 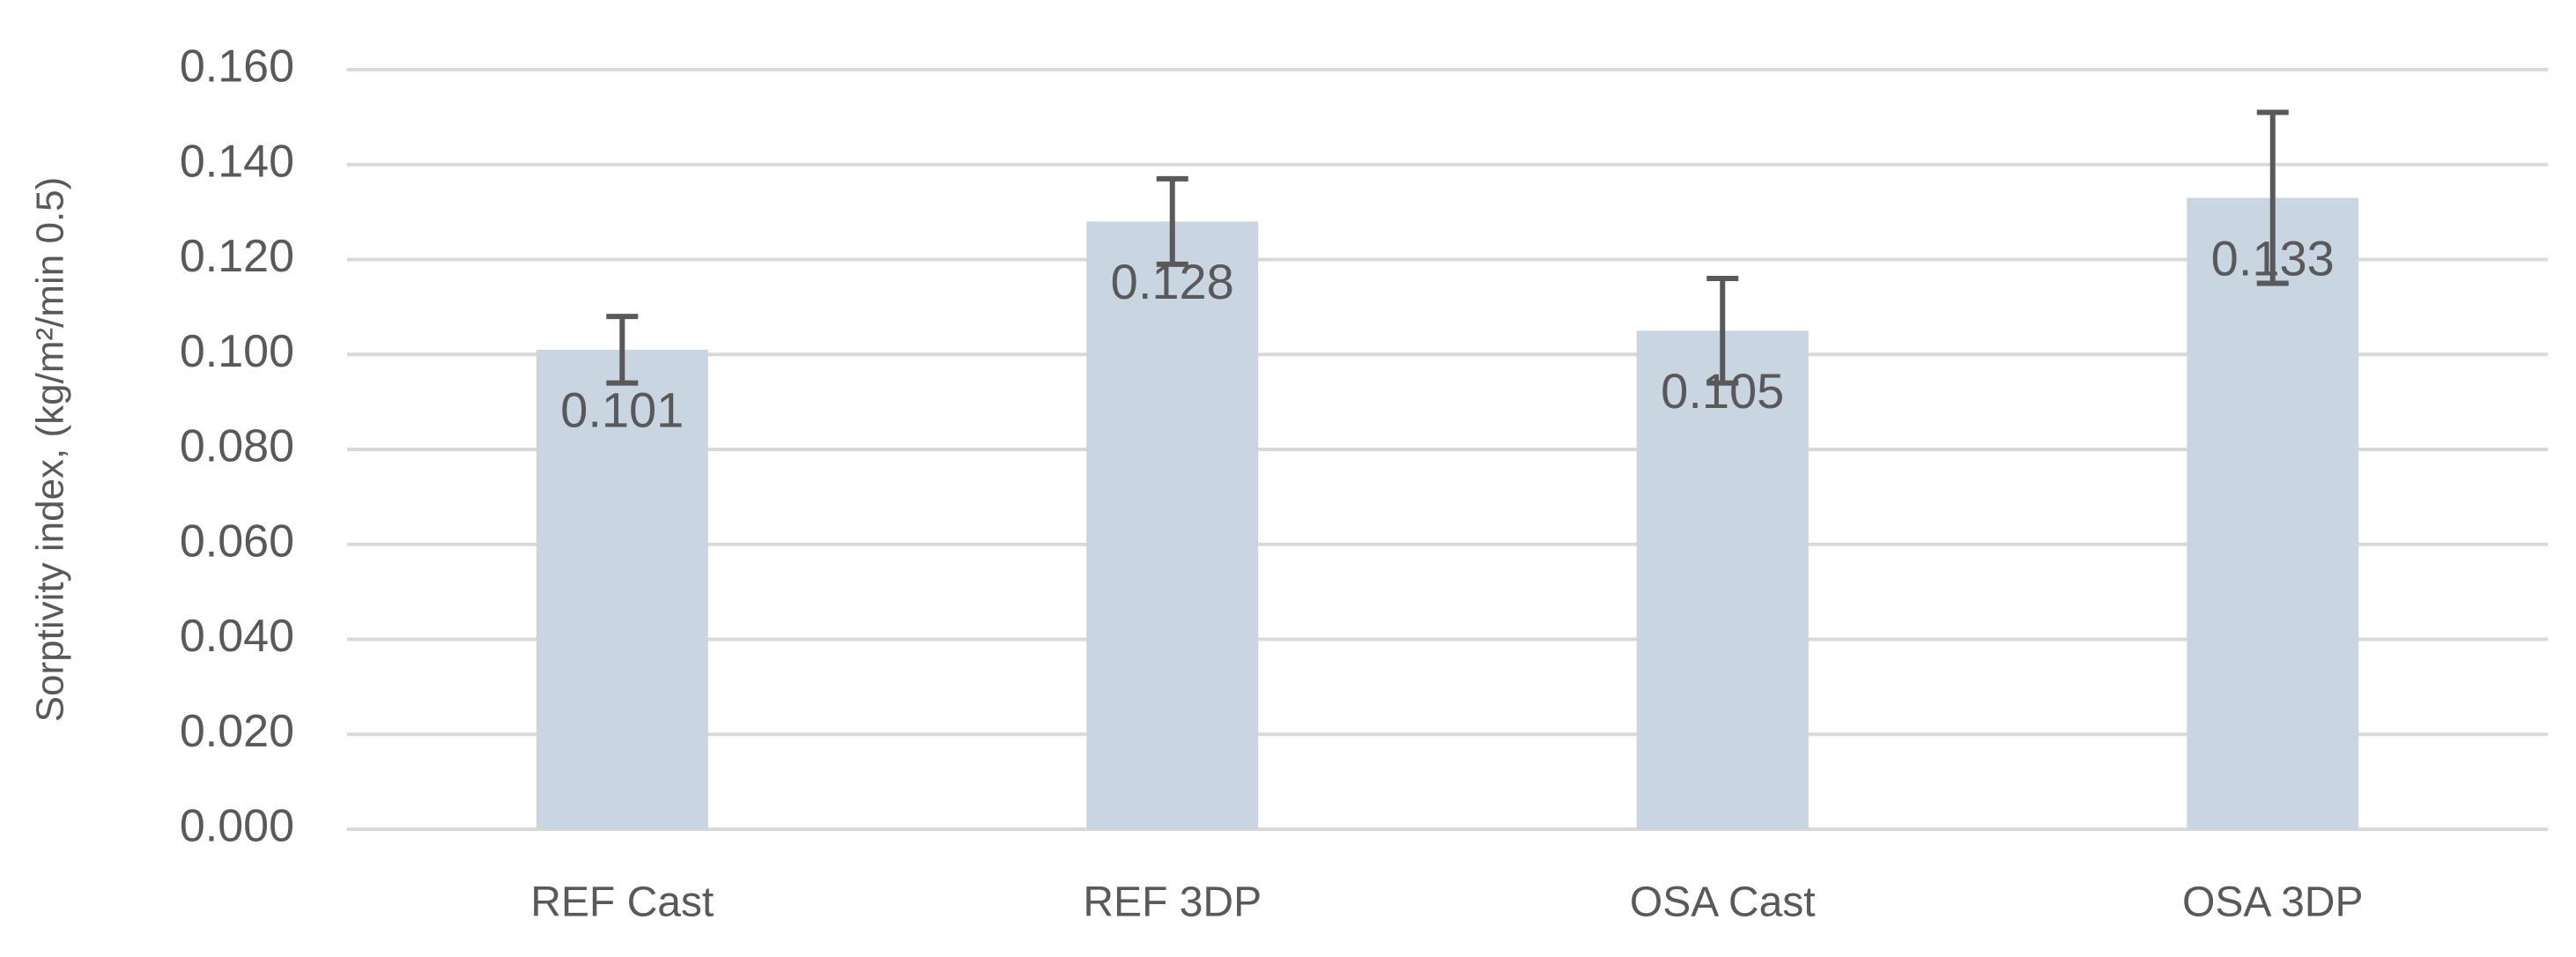 What do you see at coordinates (237, 826) in the screenshot?
I see `y-tick-label: 0.000` at bounding box center [237, 826].